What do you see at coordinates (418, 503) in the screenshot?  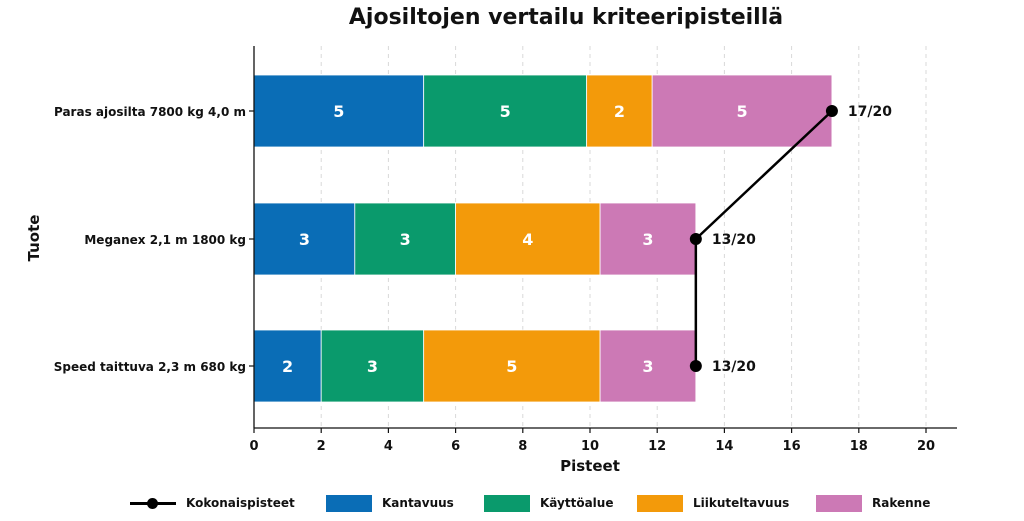 I see `legend-label: Kantavuus` at bounding box center [418, 503].